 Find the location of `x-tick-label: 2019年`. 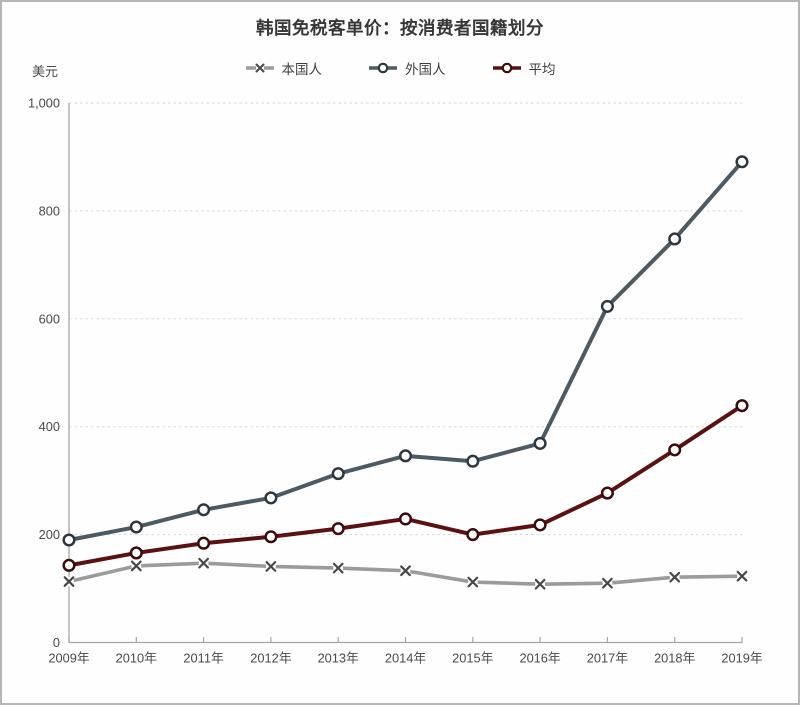

x-tick-label: 2019年 is located at coordinates (741, 658).